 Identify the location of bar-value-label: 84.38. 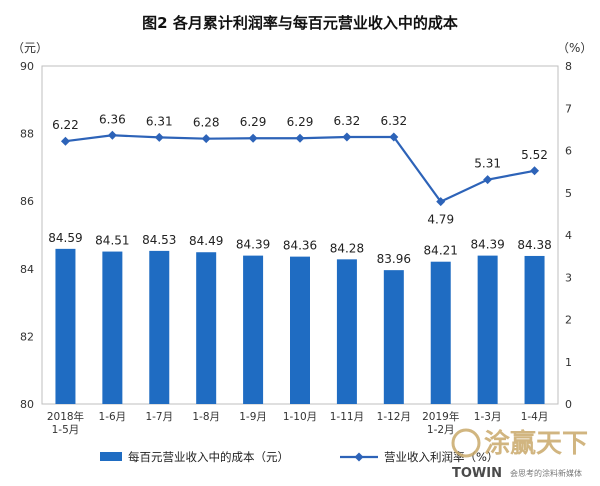
(534, 245).